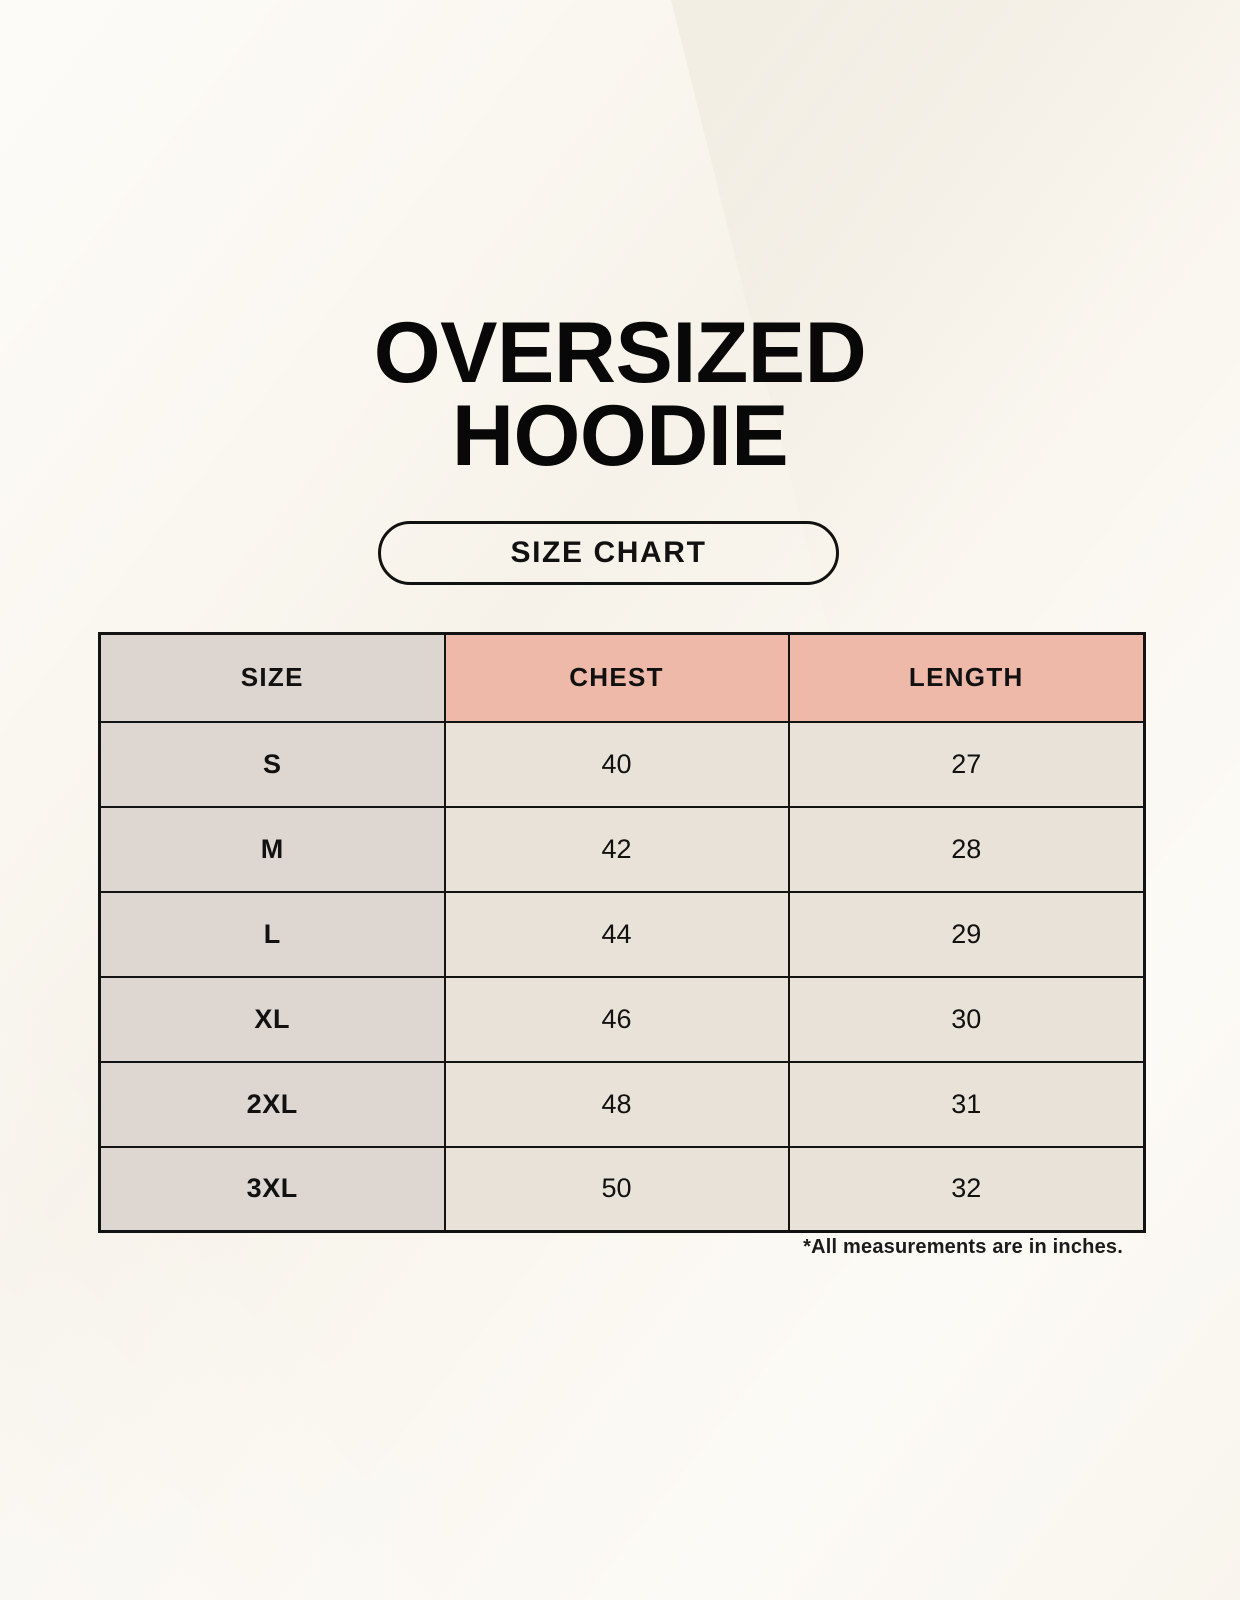 The height and width of the screenshot is (1600, 1240). What do you see at coordinates (616, 934) in the screenshot?
I see `cell-chest: 44` at bounding box center [616, 934].